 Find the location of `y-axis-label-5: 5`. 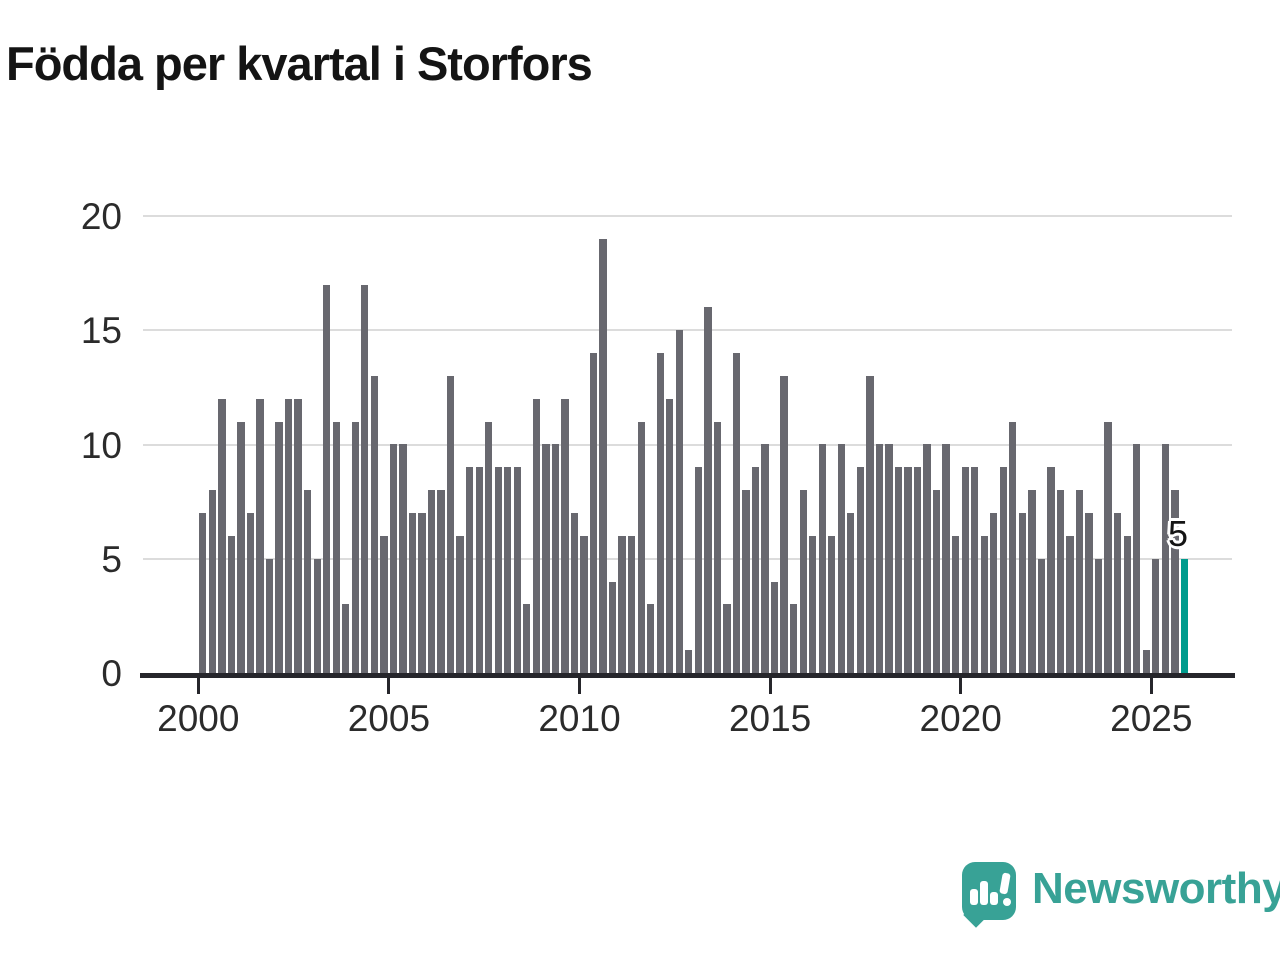

y-axis-label-5: 5 is located at coordinates (111, 559).